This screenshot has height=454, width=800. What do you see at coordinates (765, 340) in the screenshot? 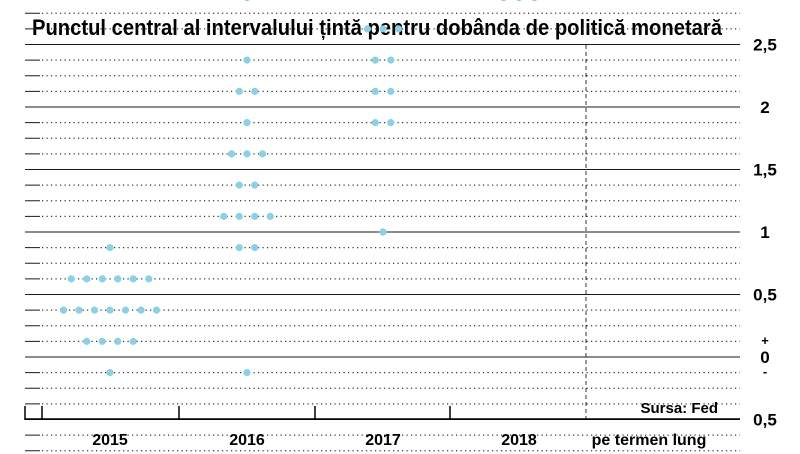
I see `sign-plus-label: +` at bounding box center [765, 340].